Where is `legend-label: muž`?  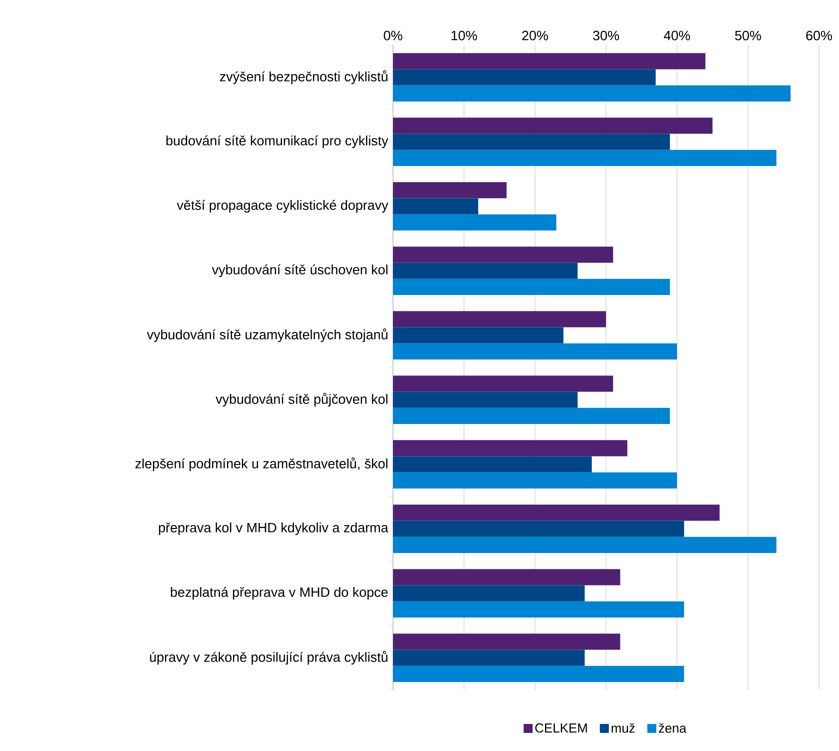 legend-label: muž is located at coordinates (623, 728).